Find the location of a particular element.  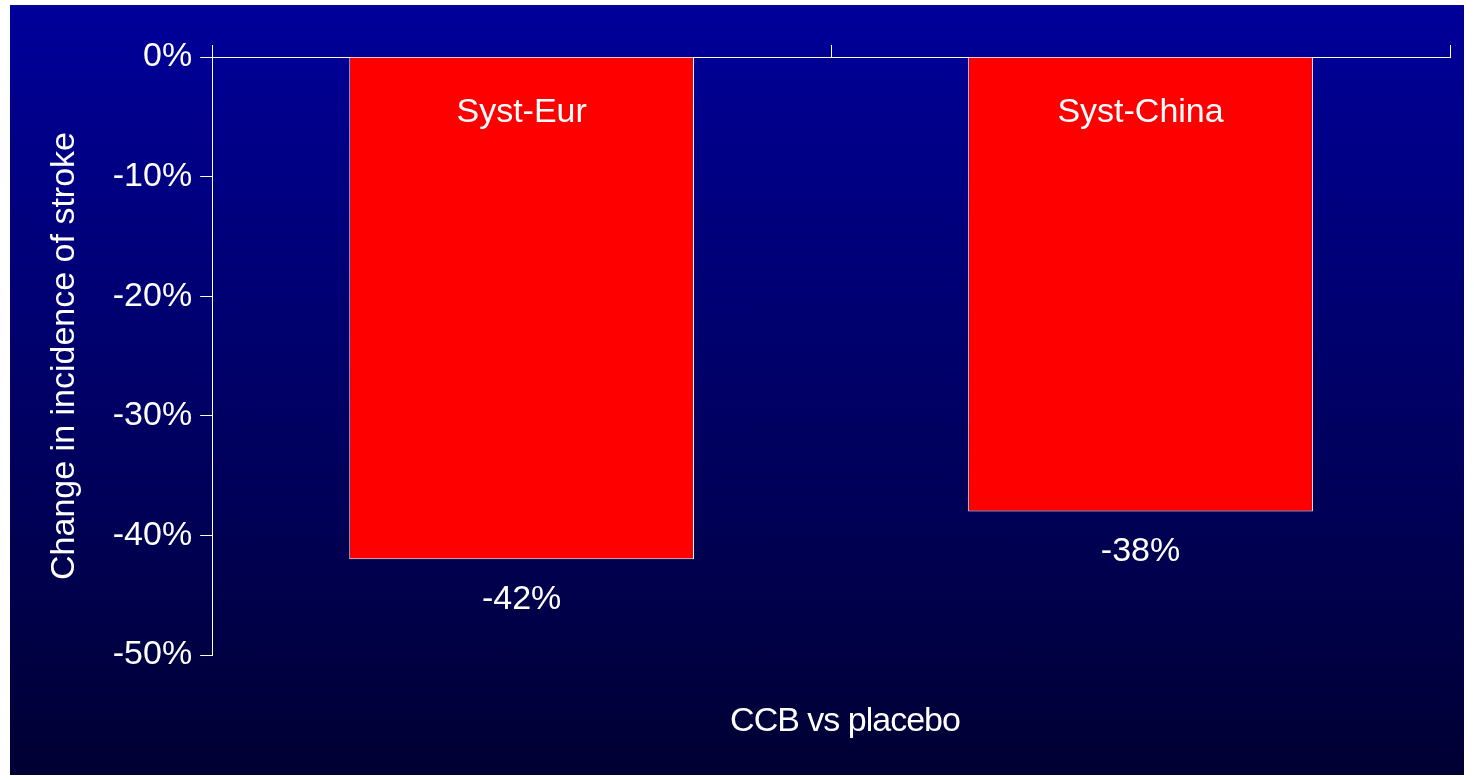

y-tick-label: 0% is located at coordinates (168, 54).